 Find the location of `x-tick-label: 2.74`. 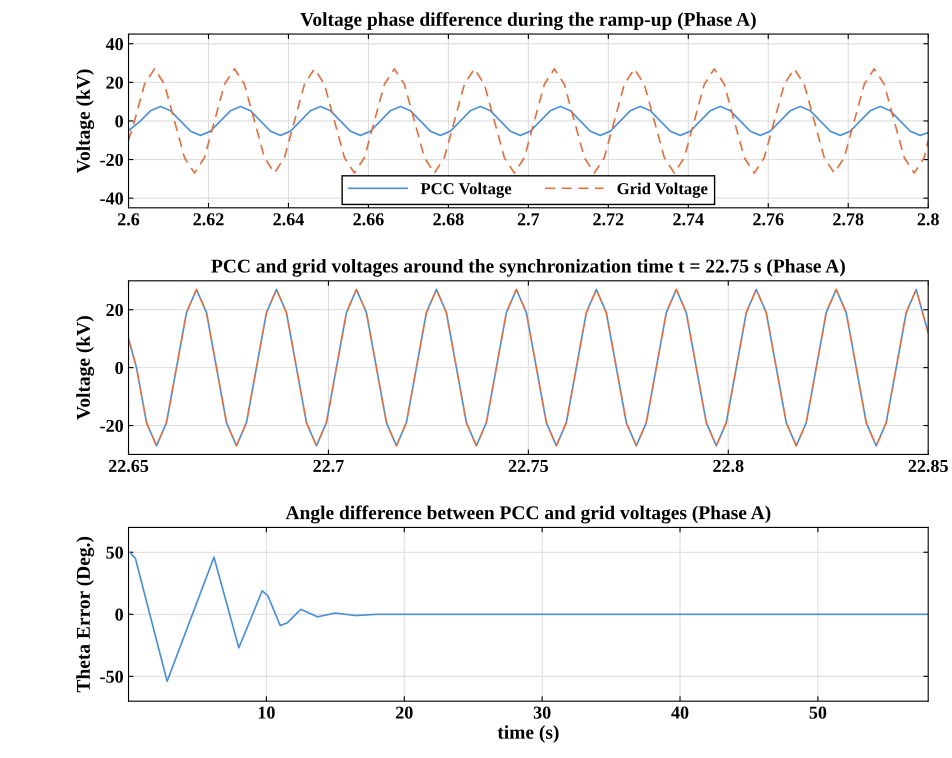

x-tick-label: 2.74 is located at coordinates (688, 219).